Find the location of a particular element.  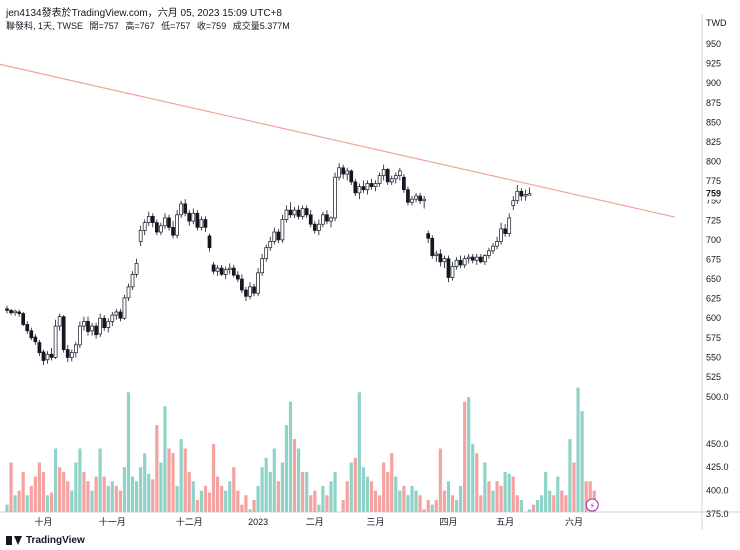

volume-tick-label: 450.0 is located at coordinates (717, 444).